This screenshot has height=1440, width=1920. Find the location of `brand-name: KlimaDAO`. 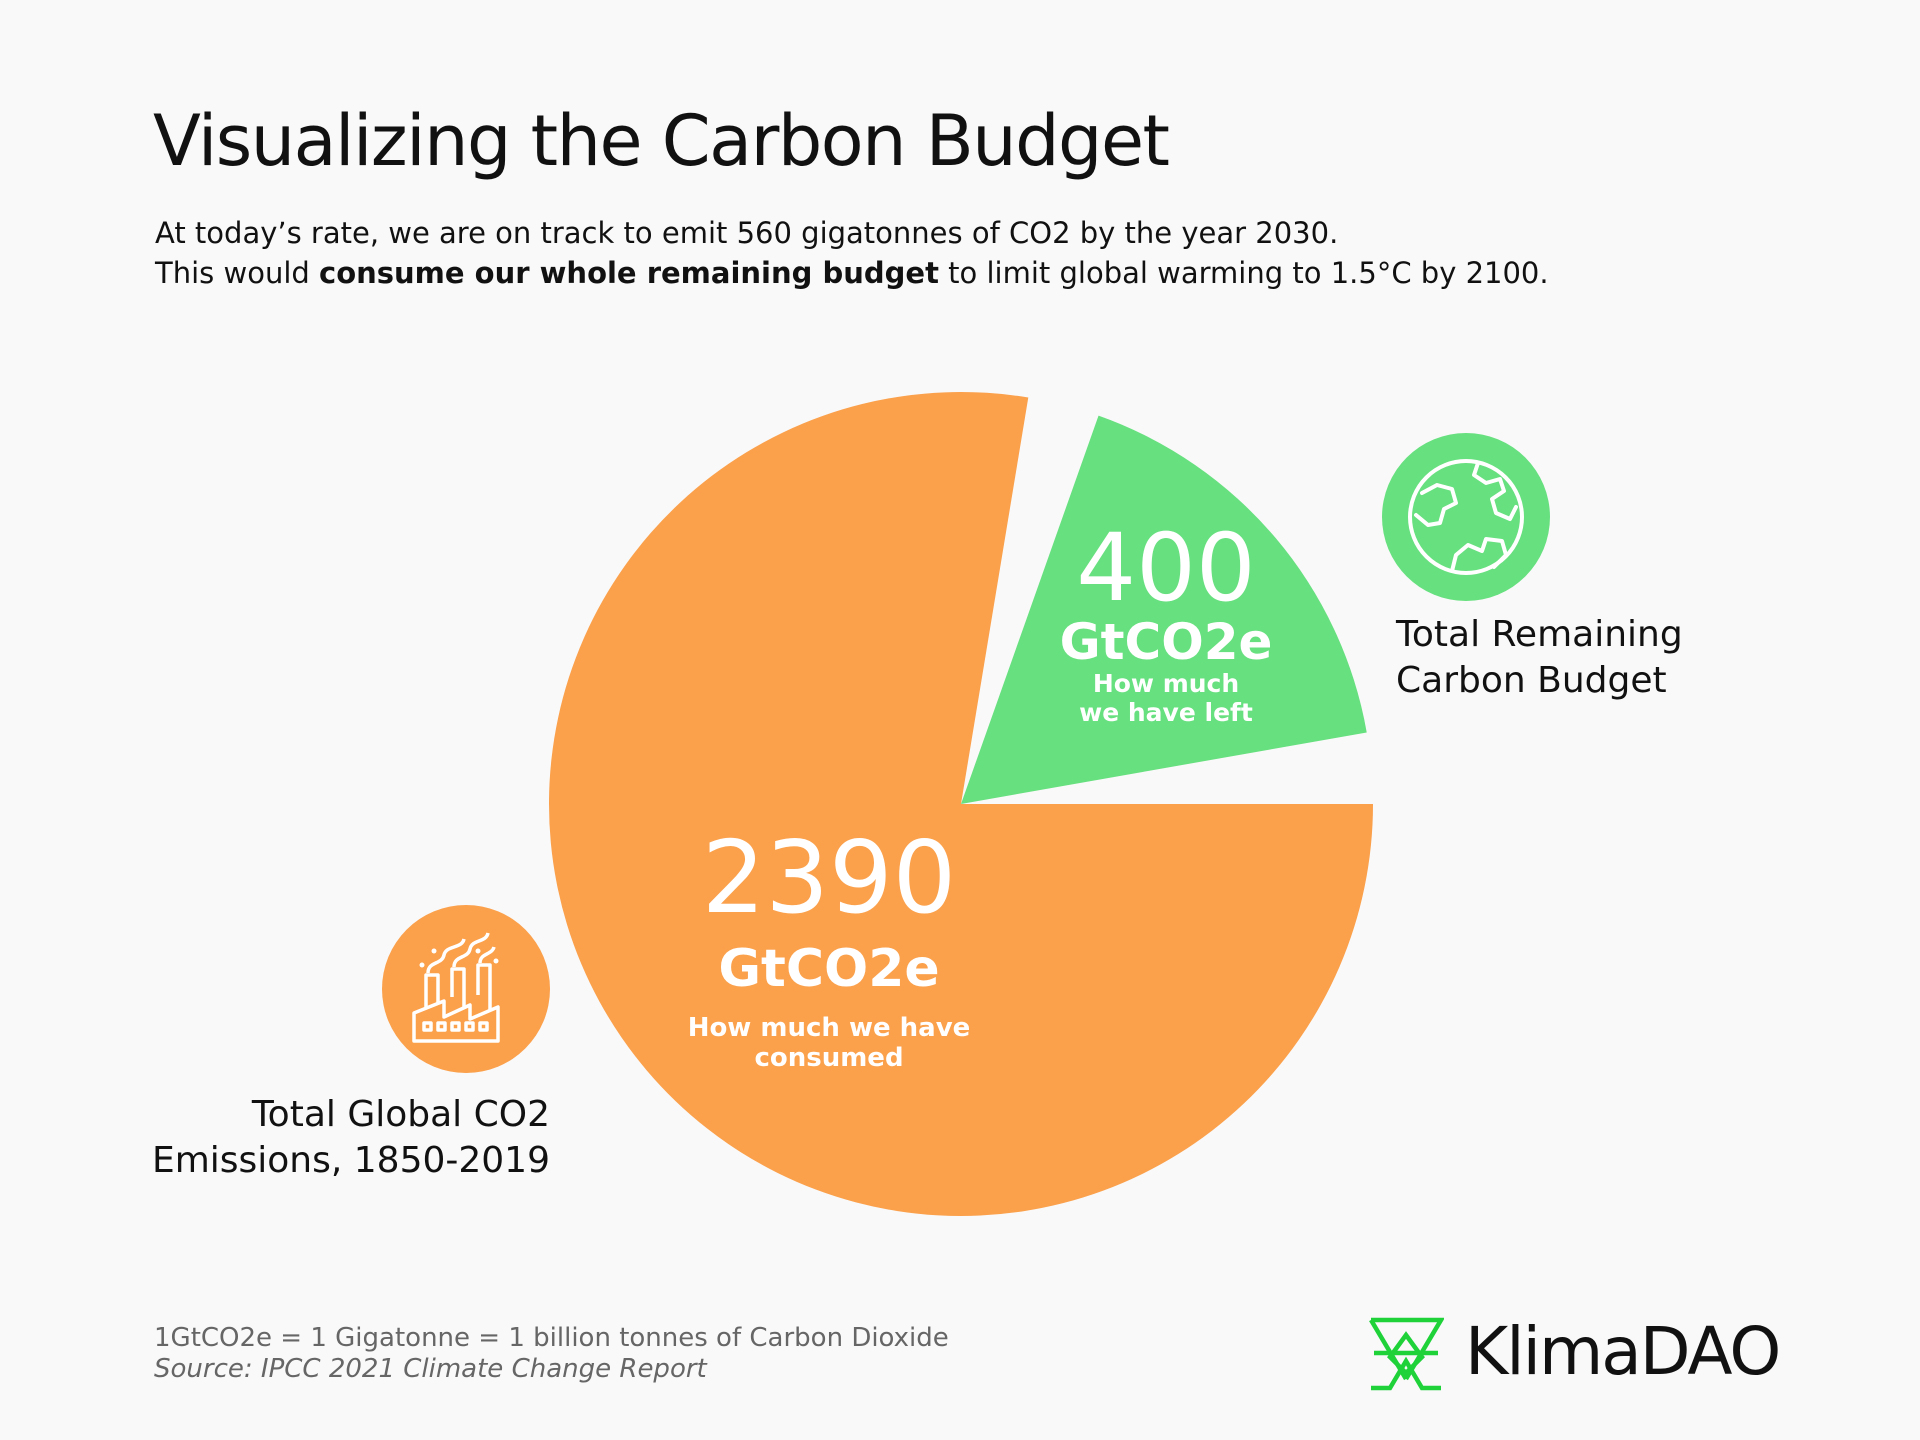

brand-name: KlimaDAO is located at coordinates (1623, 1351).